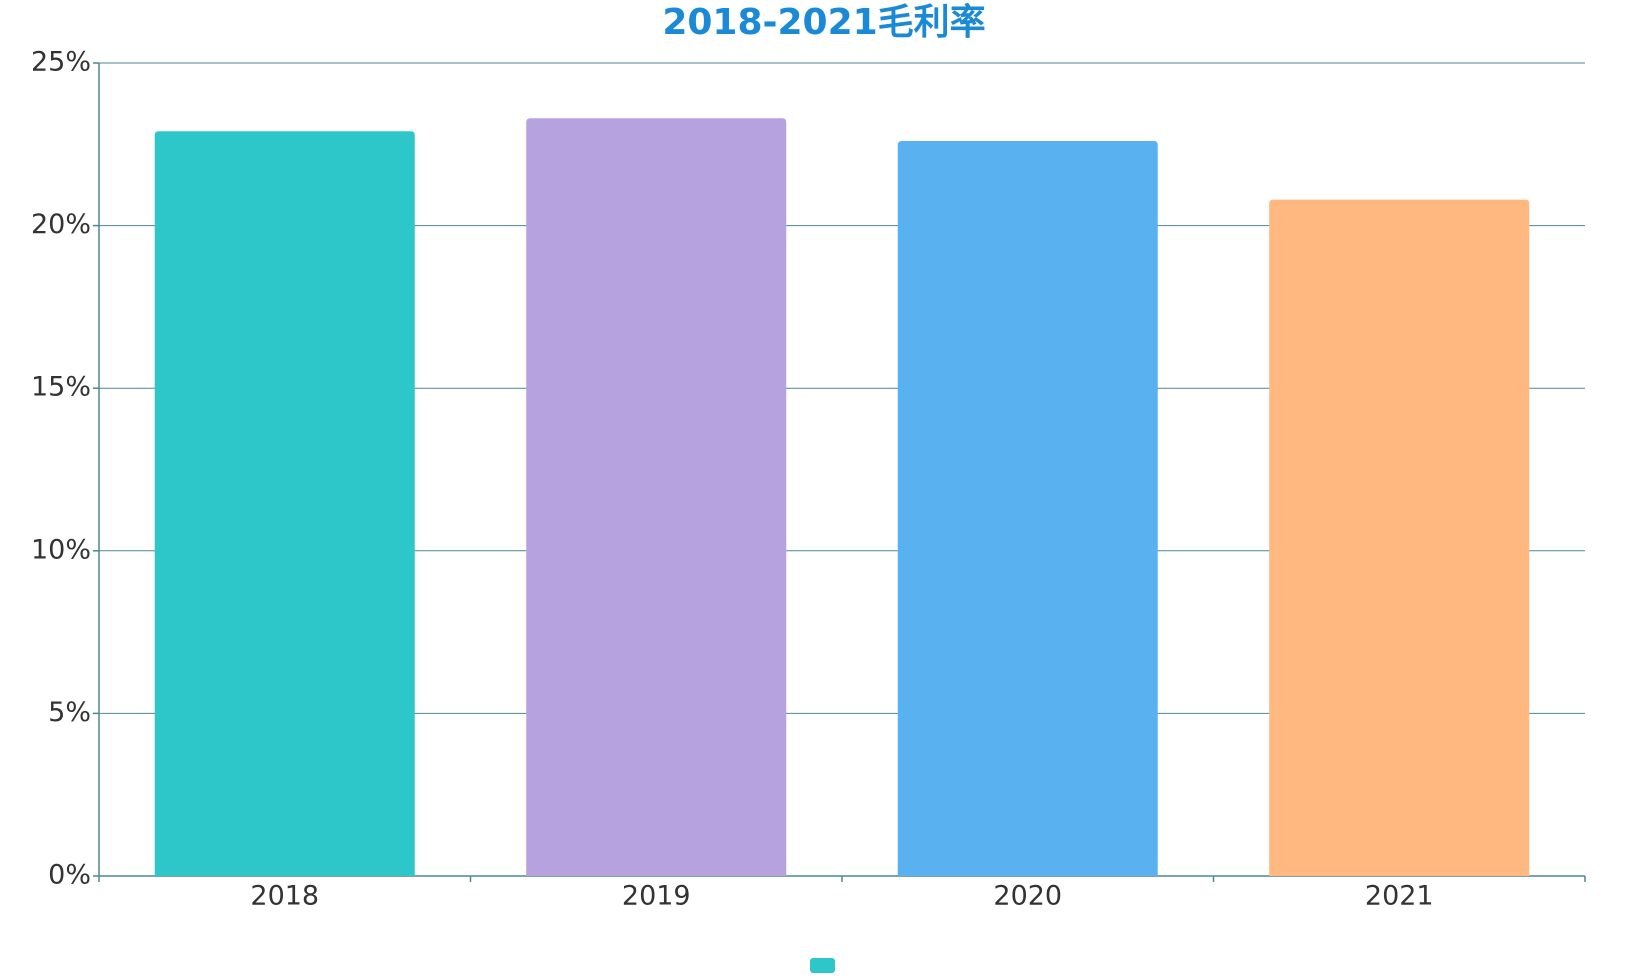 The height and width of the screenshot is (979, 1631). Describe the element at coordinates (69, 712) in the screenshot. I see `y-tick-label: 5%` at that location.